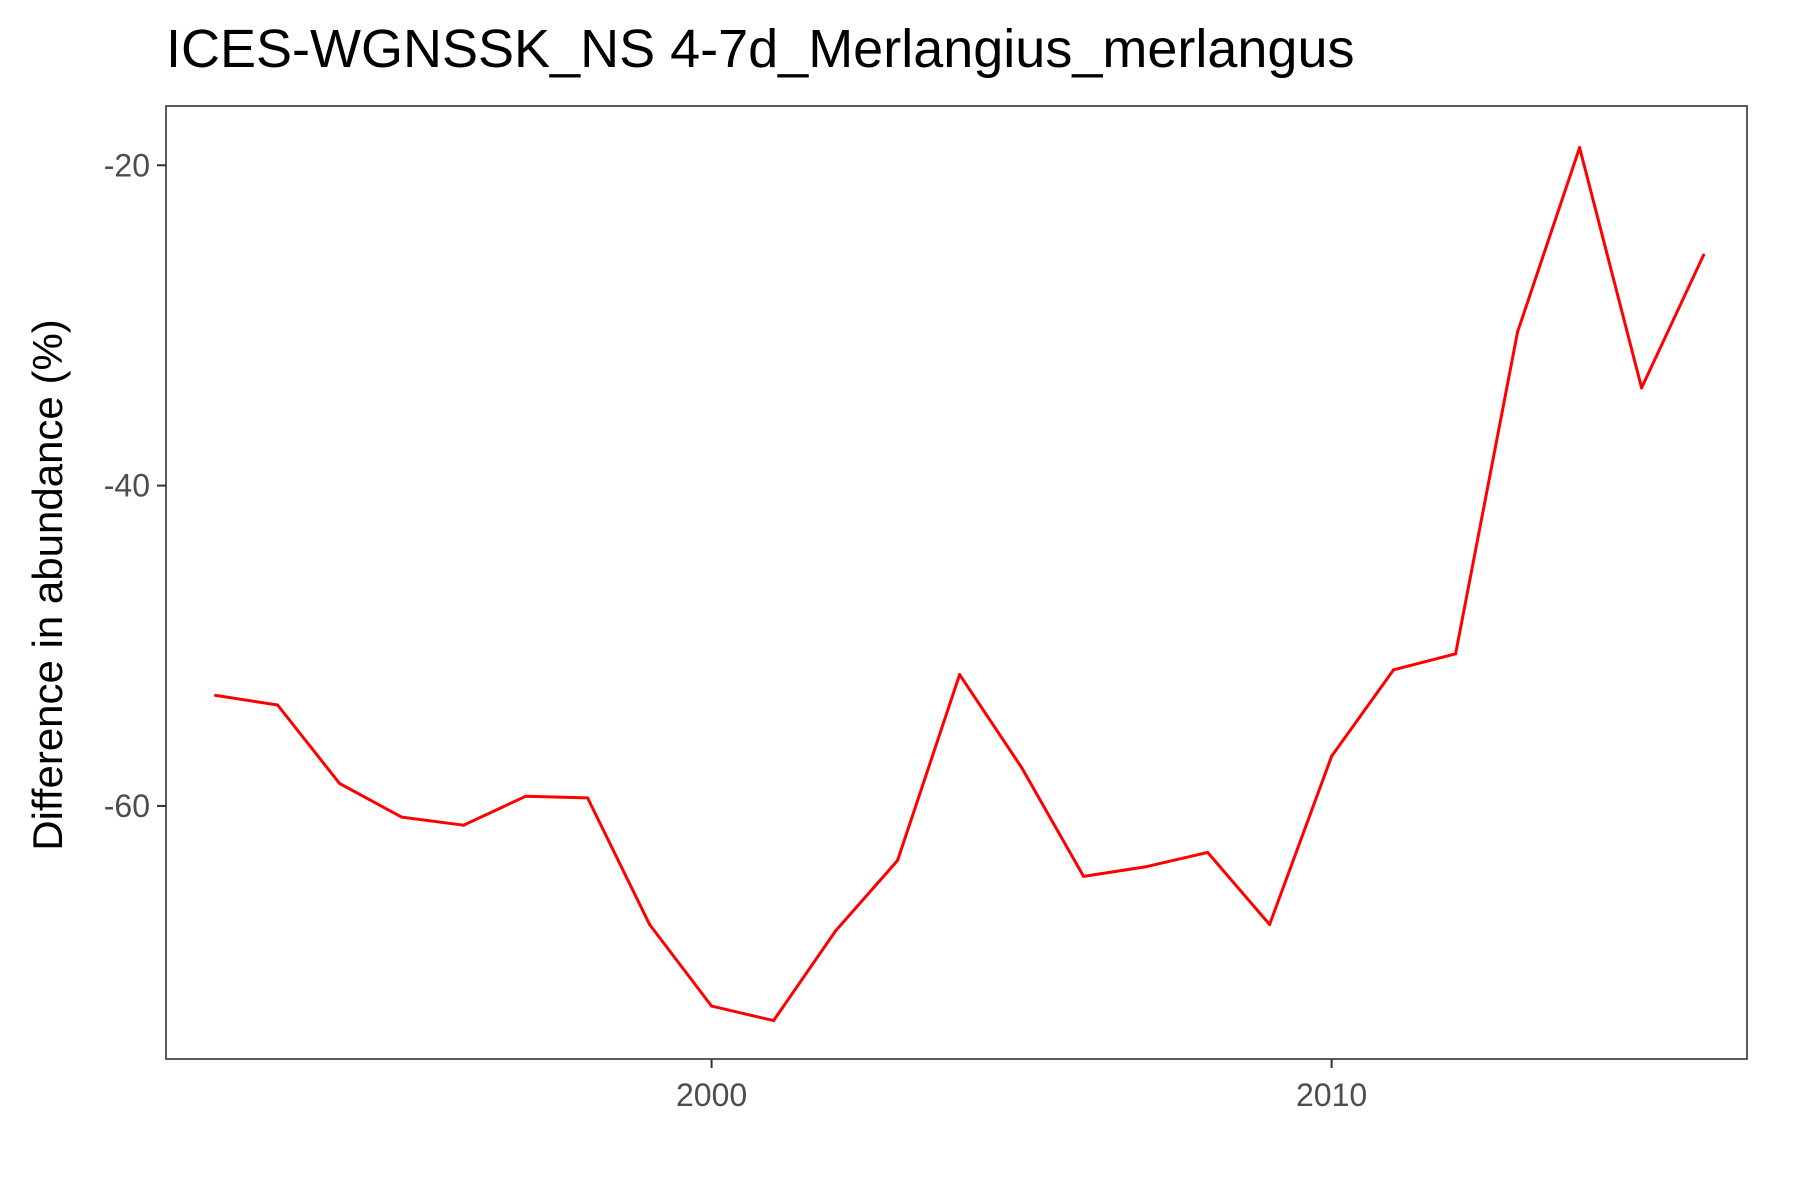 The image size is (1800, 1200). Describe the element at coordinates (127, 806) in the screenshot. I see `y-tick-label: -60` at that location.